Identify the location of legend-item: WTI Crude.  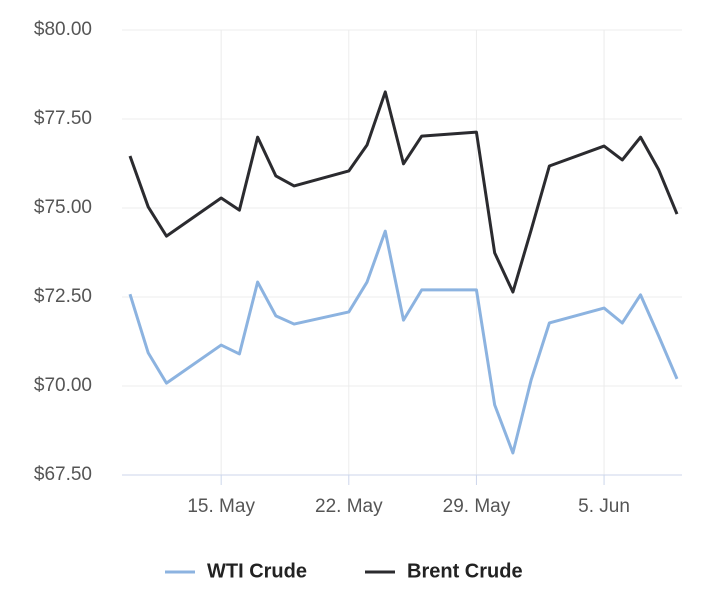
(236, 571).